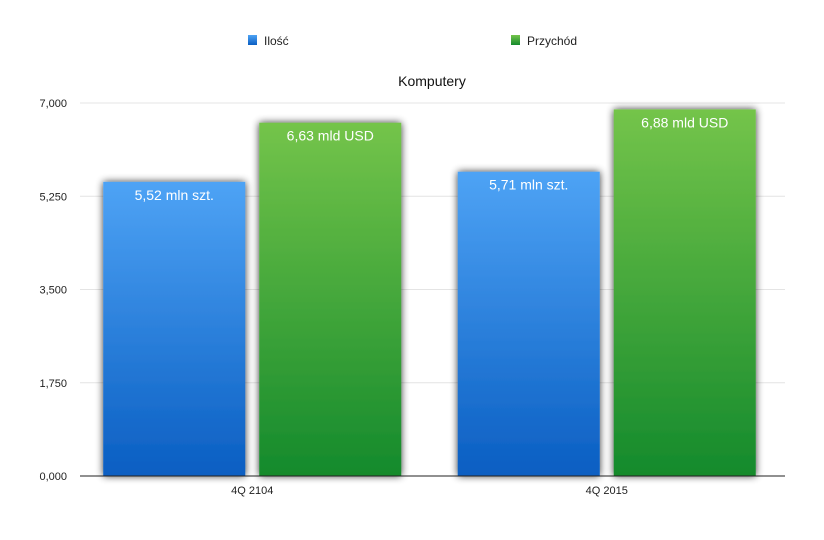 The width and height of the screenshot is (824, 540). I want to click on x-tick-label: 4Q 2104, so click(252, 491).